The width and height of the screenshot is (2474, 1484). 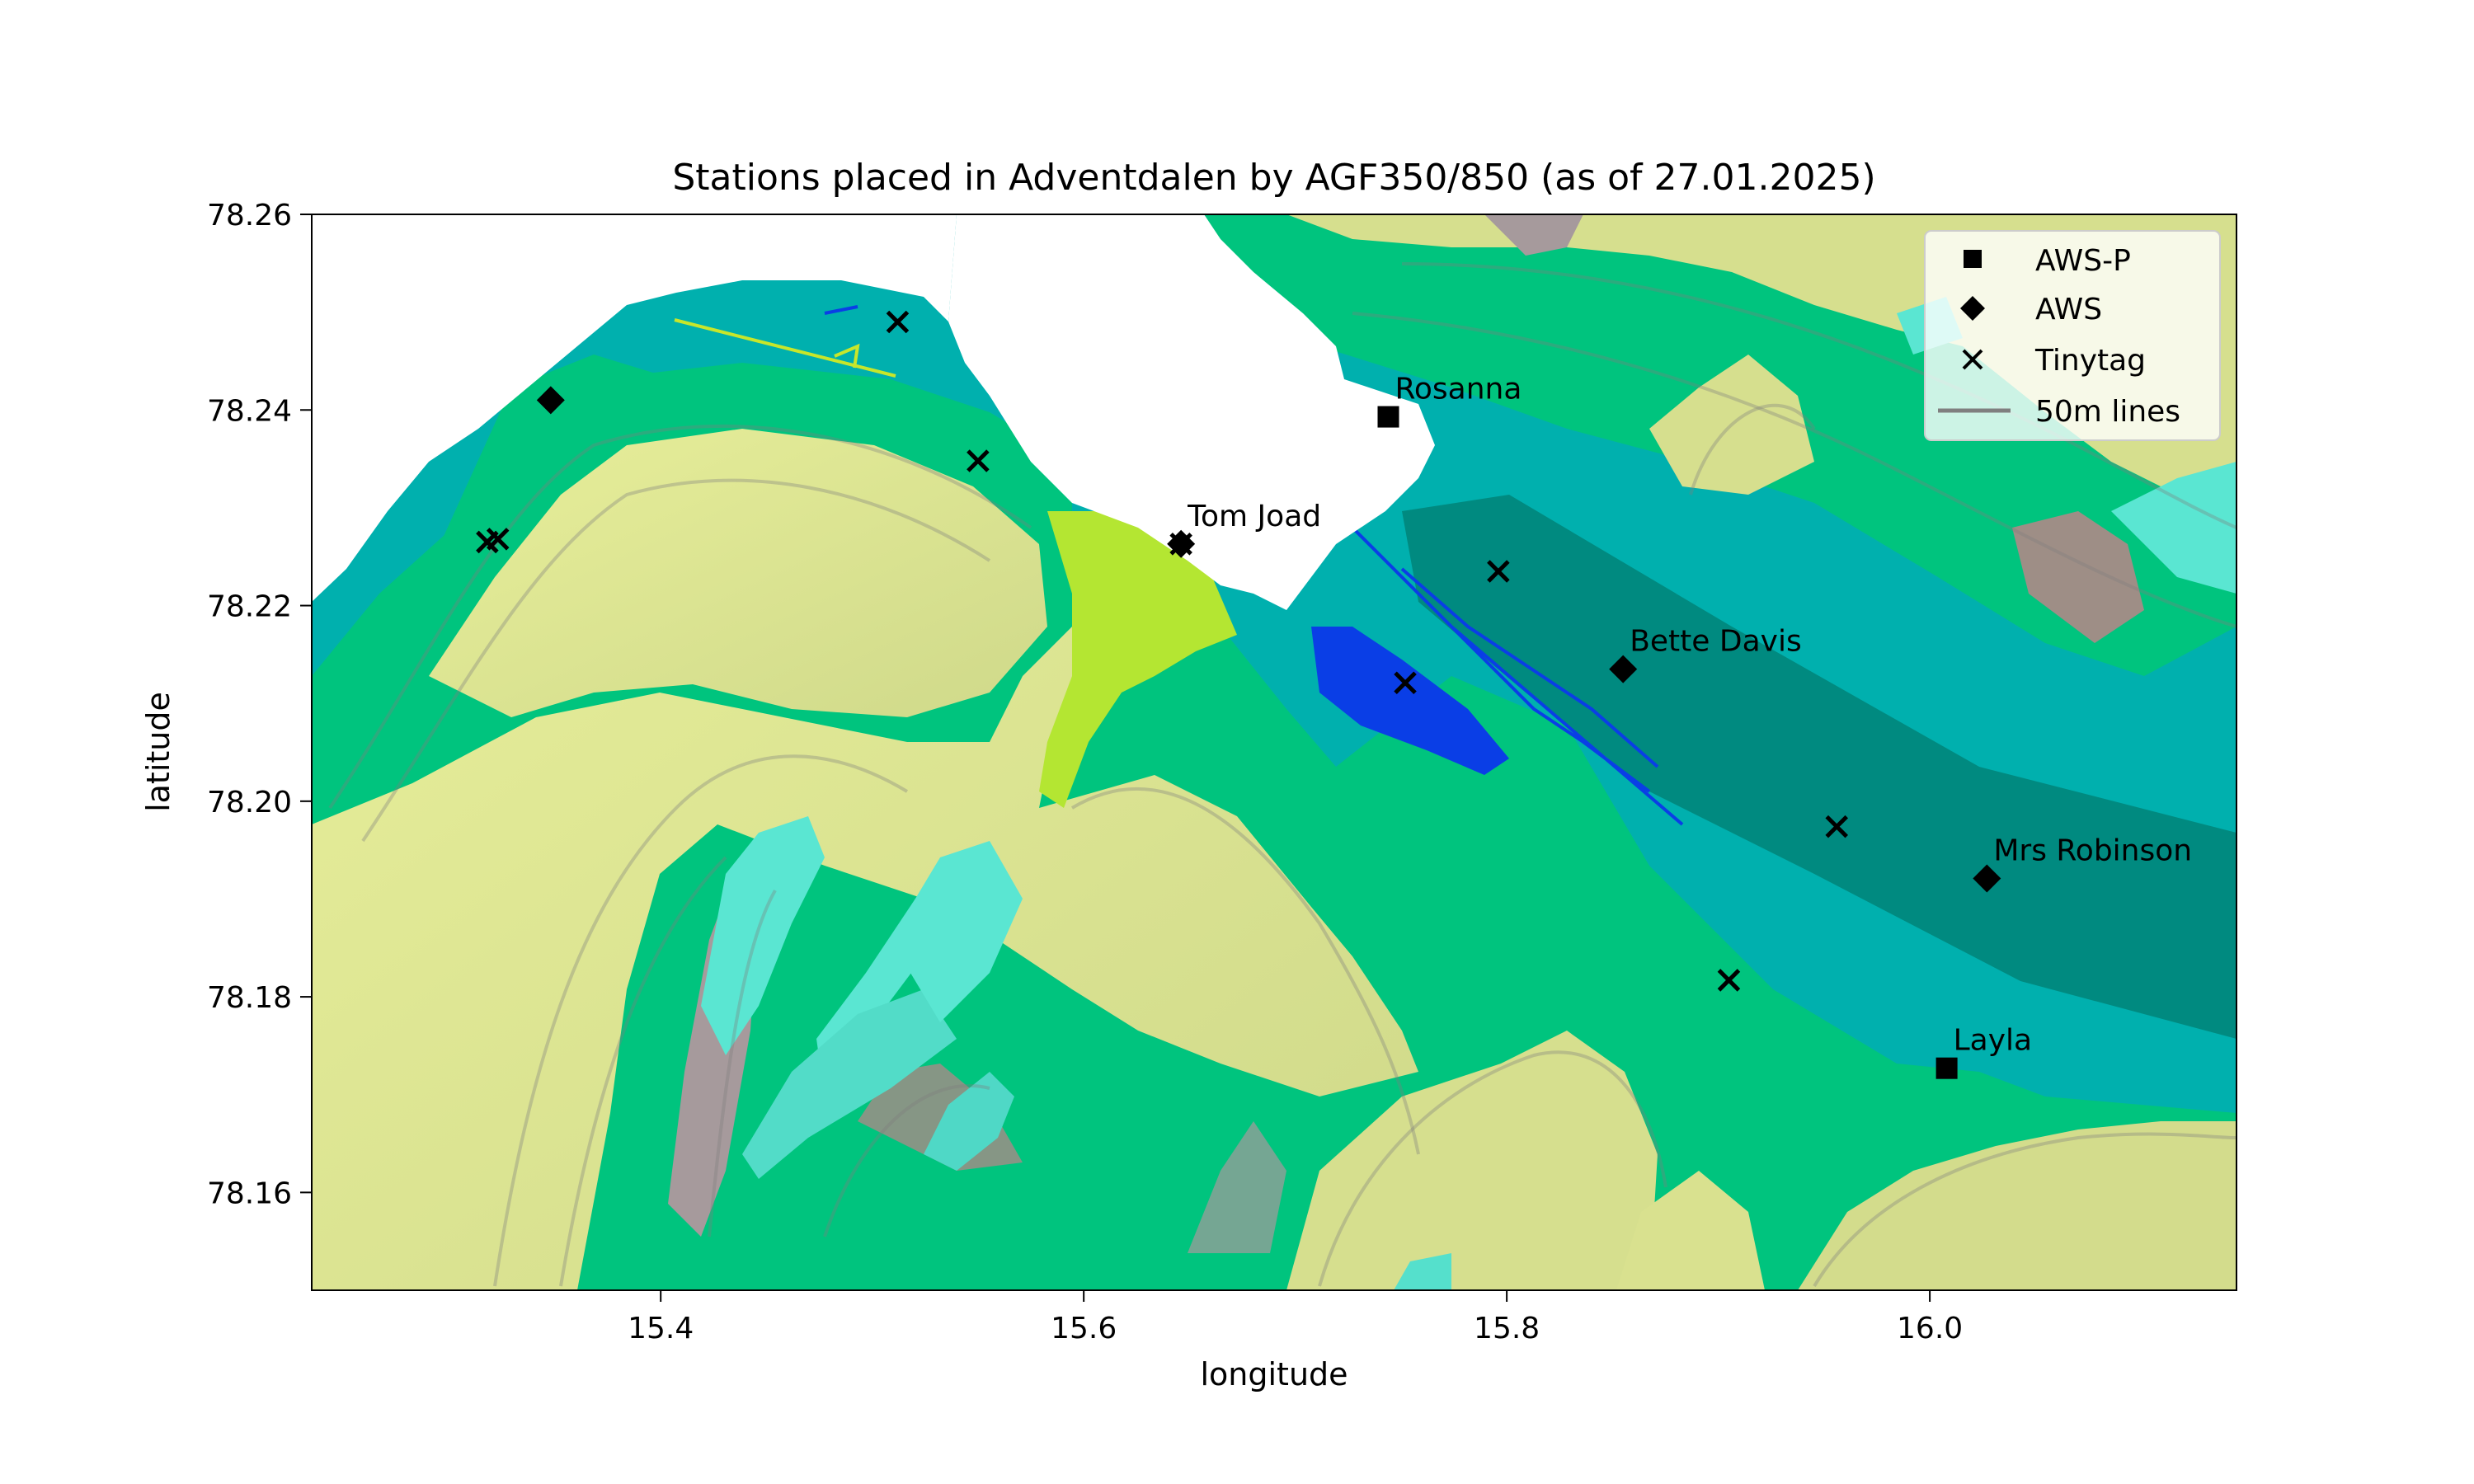 I want to click on legend-marker-aws, so click(x=1972, y=308).